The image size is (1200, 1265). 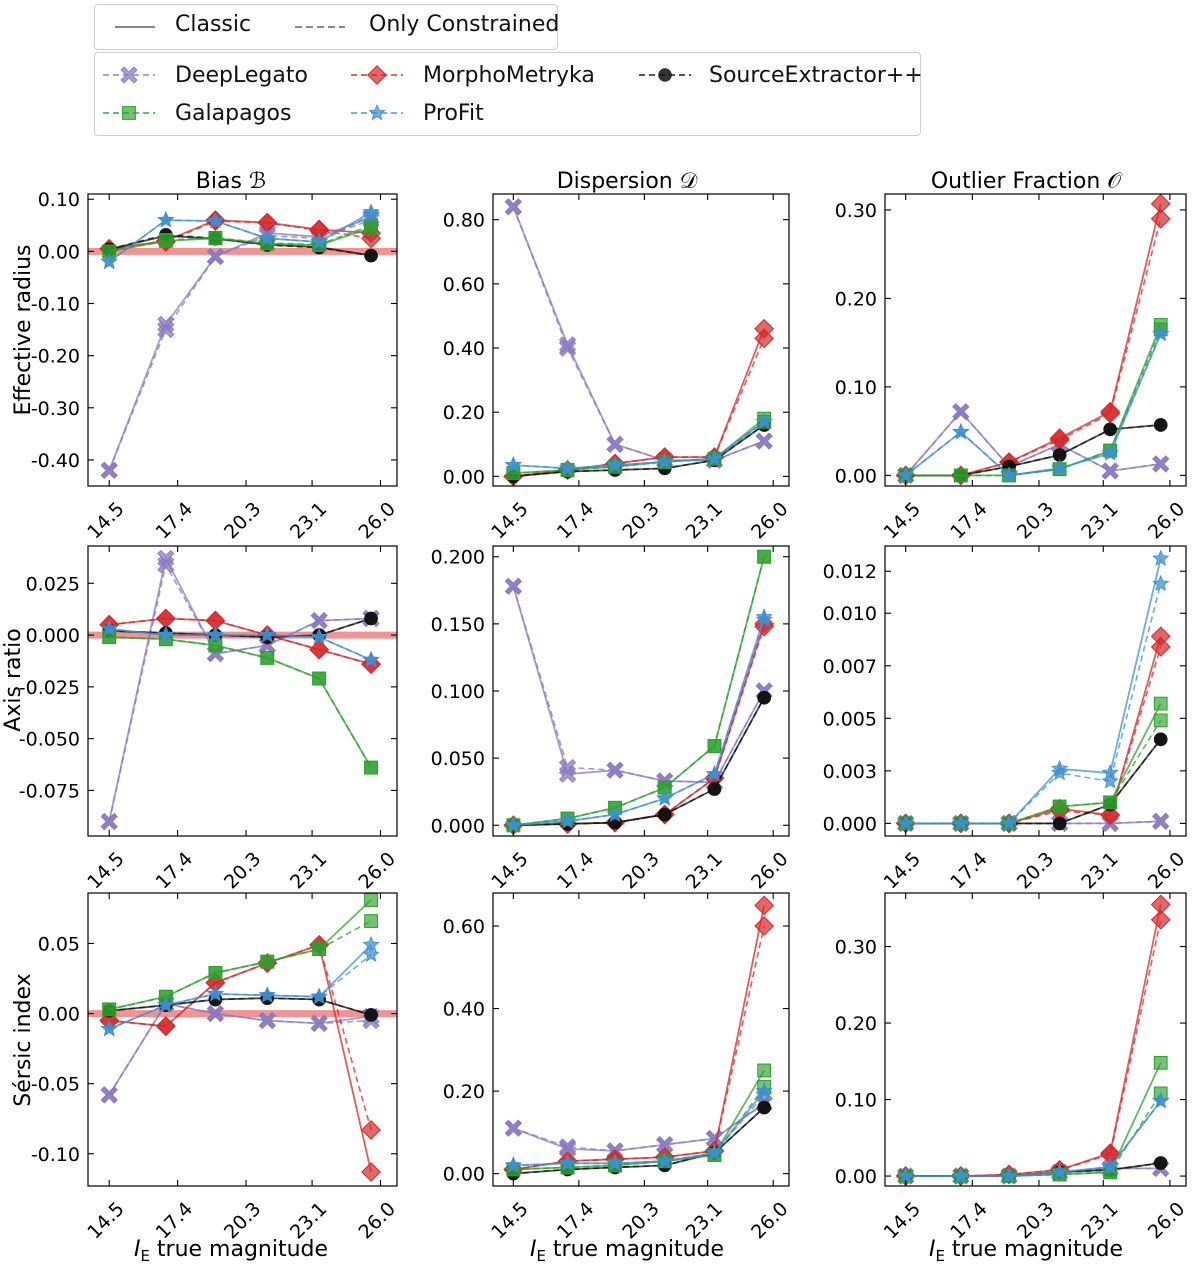 What do you see at coordinates (575, 870) in the screenshot?
I see `x-tick-label: 17.4` at bounding box center [575, 870].